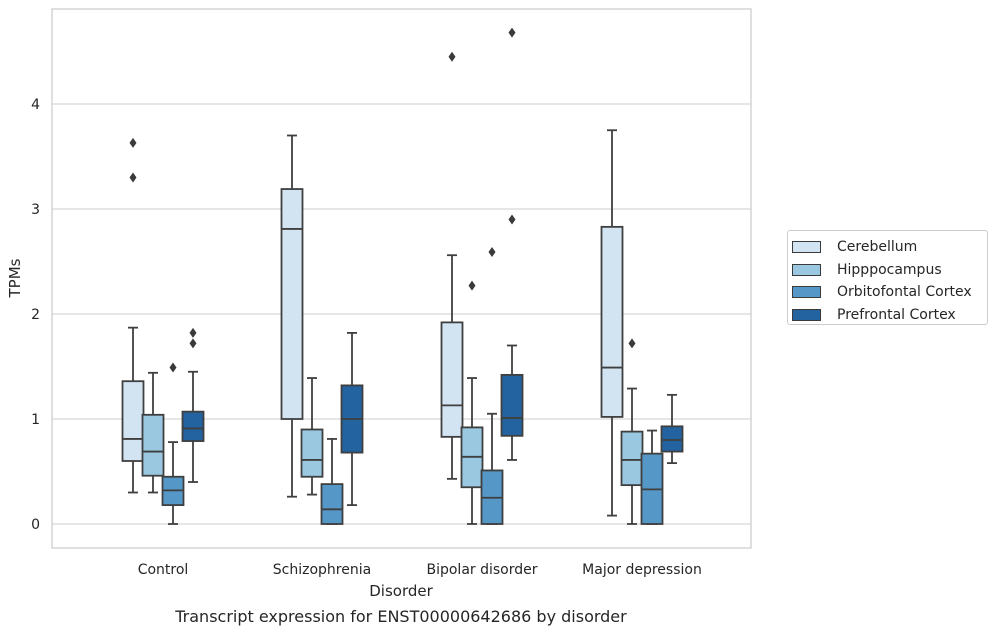 This screenshot has width=999, height=634. I want to click on y-tick-label: 3, so click(35, 210).